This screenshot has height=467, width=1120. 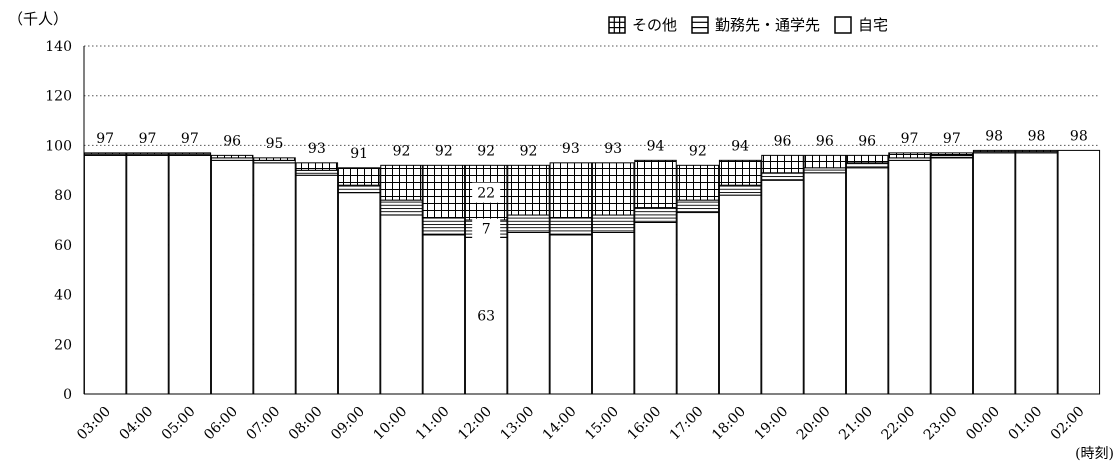 What do you see at coordinates (1068, 424) in the screenshot?
I see `x-tick-label: 02:00` at bounding box center [1068, 424].